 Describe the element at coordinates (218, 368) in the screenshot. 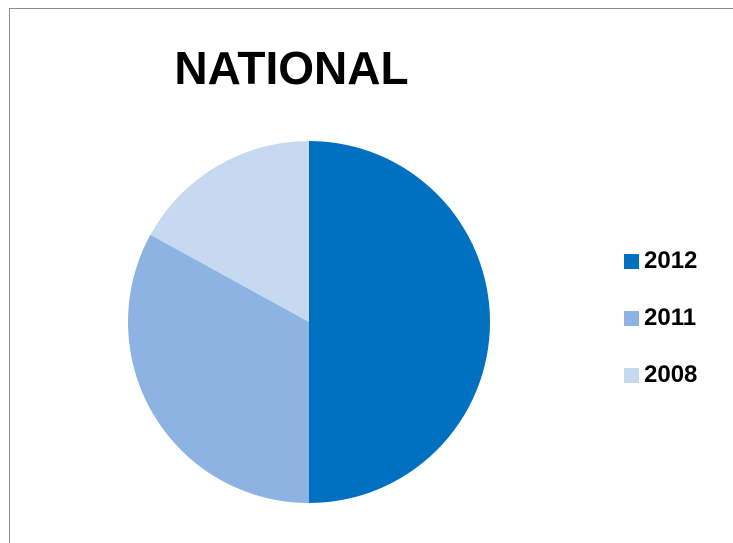

I see `pie-slice-2011` at that location.